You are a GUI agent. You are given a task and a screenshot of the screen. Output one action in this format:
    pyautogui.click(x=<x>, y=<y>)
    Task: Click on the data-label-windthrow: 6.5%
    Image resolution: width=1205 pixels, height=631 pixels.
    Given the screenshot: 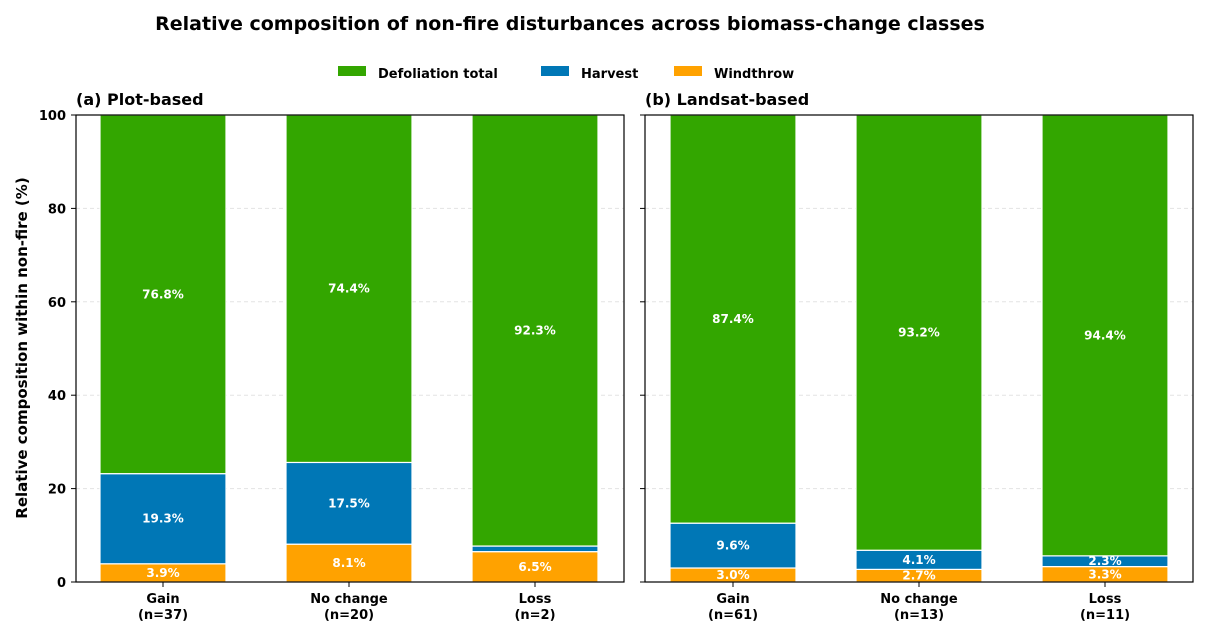 What is the action you would take?
    pyautogui.click(x=534, y=567)
    